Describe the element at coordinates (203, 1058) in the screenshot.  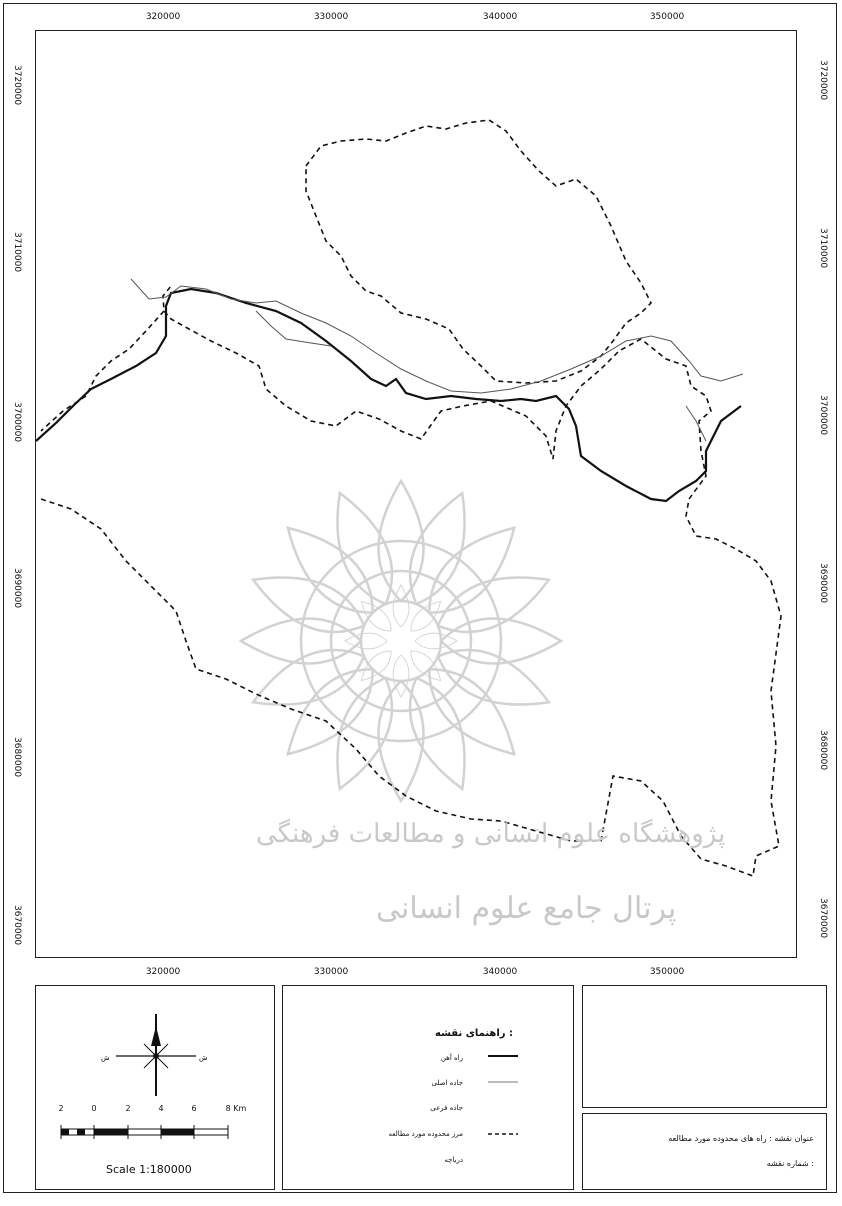
I see `north-right-label: ش` at that location.